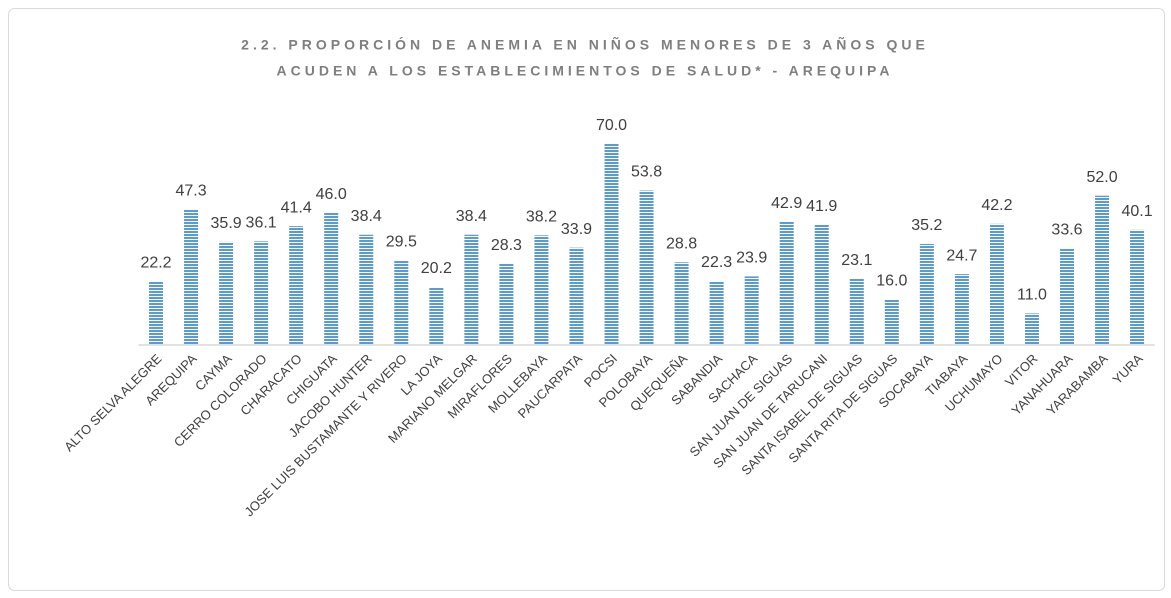  Describe the element at coordinates (296, 207) in the screenshot. I see `data-label: 41.4` at that location.